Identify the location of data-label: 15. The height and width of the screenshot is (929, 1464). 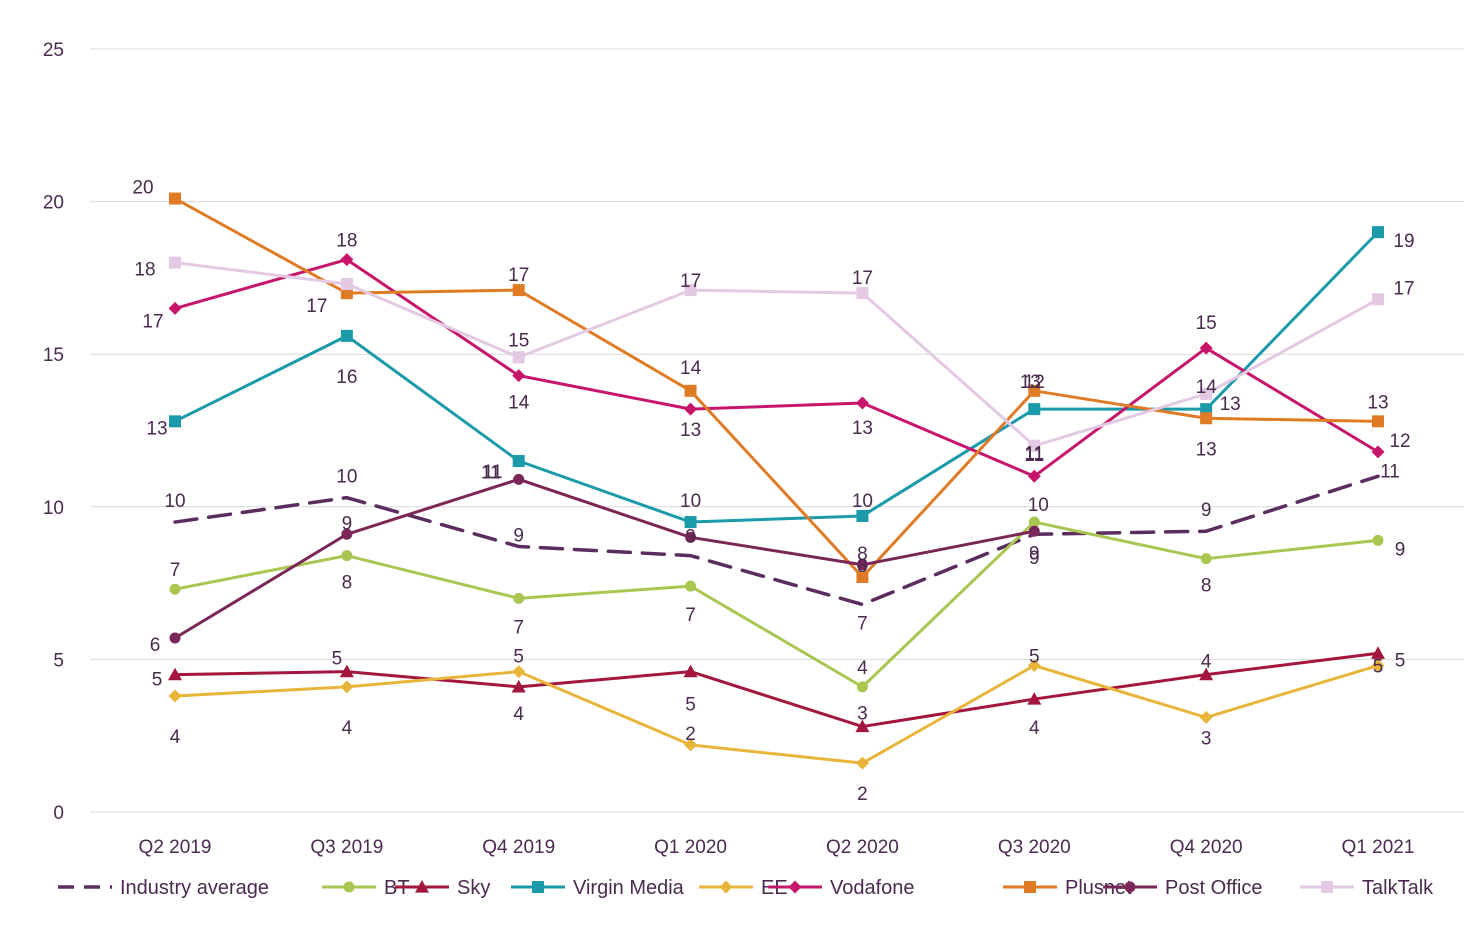
(518, 340).